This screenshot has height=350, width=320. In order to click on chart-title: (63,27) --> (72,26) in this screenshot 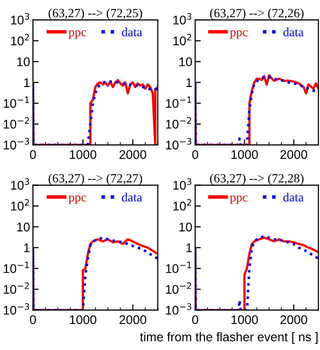, I will do `click(257, 14)`.